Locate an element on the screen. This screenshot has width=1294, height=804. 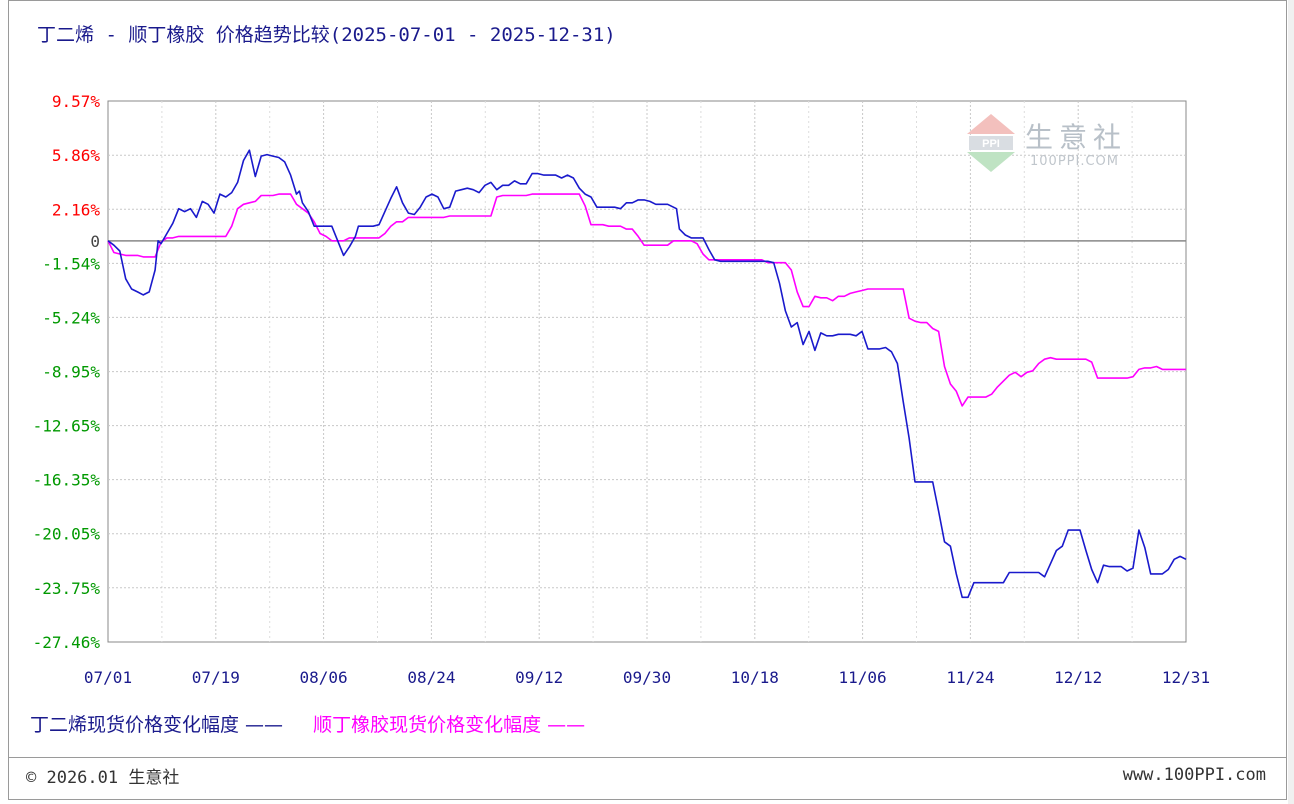
x-tick-label: 07/01 is located at coordinates (108, 677).